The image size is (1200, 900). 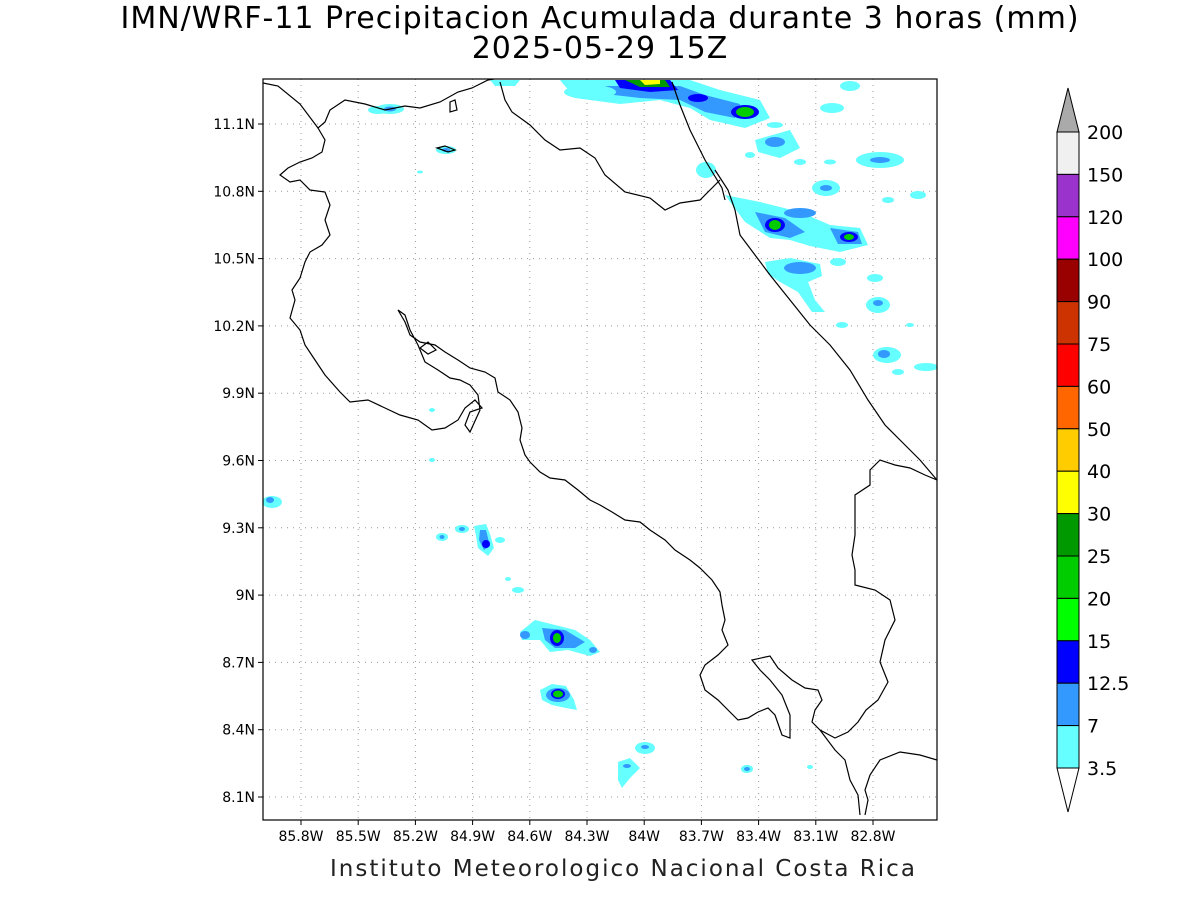 What do you see at coordinates (1068, 790) in the screenshot?
I see `colorbar-bottom-triangle` at bounding box center [1068, 790].